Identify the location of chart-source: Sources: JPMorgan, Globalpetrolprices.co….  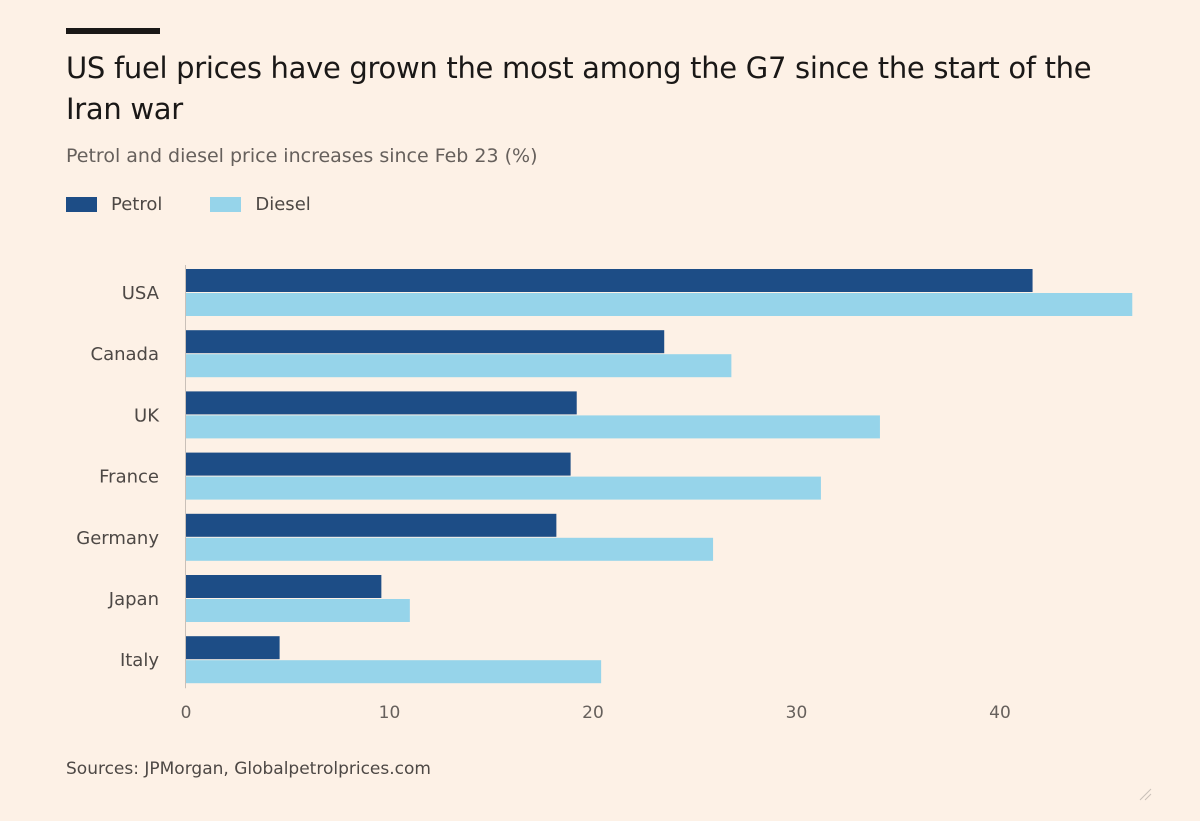
(248, 769).